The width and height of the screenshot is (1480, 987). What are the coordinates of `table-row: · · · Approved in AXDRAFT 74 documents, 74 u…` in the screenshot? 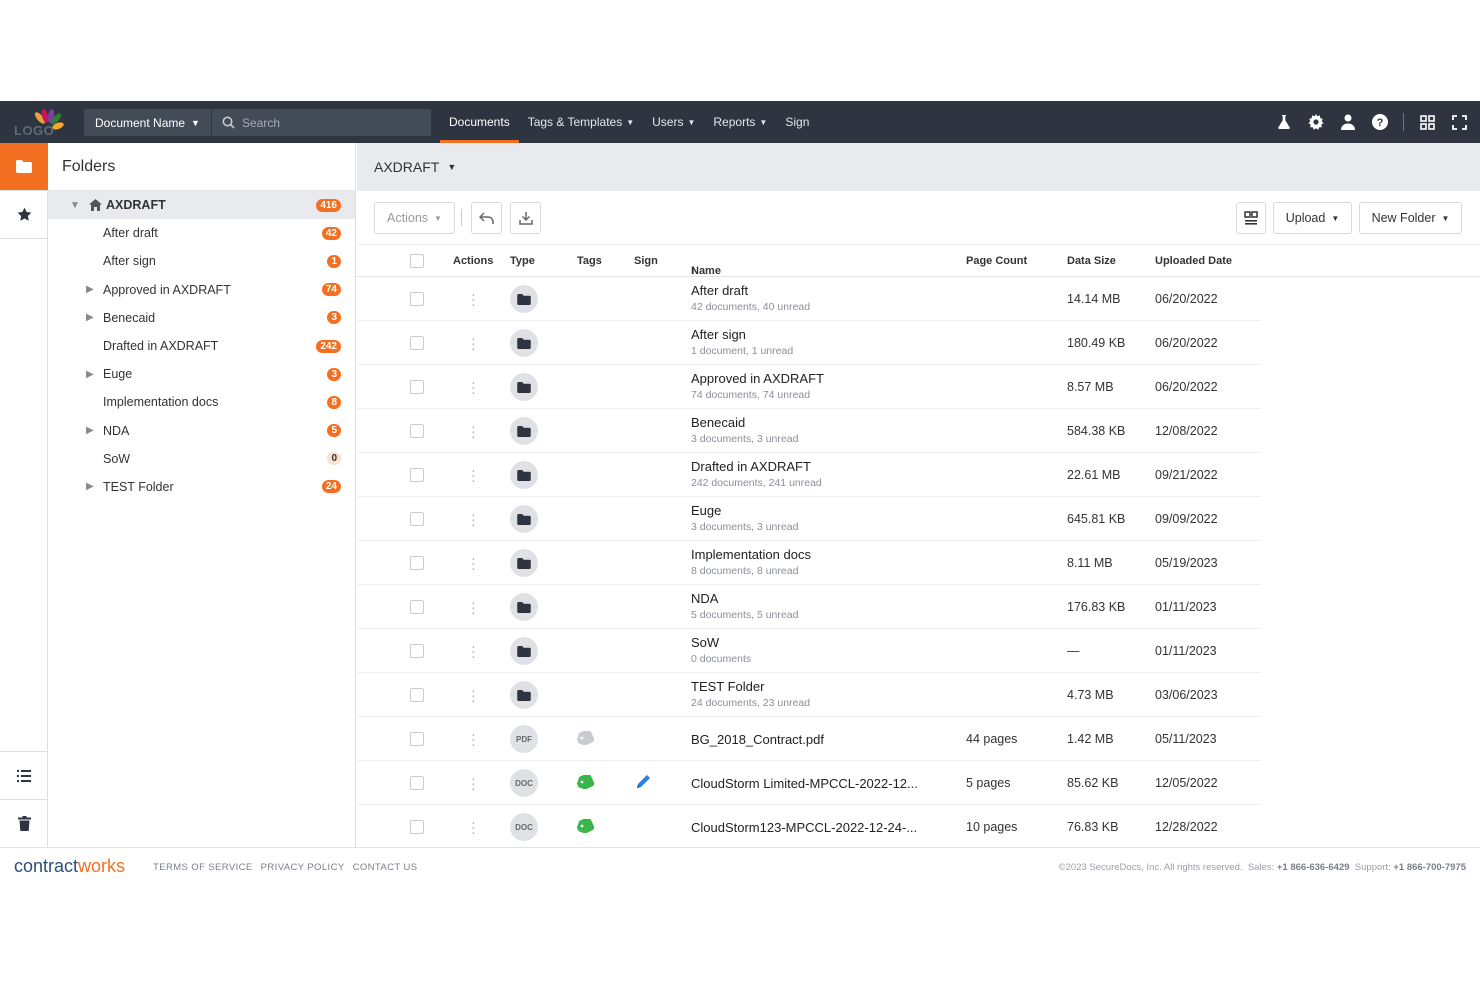 It's located at (809, 387).